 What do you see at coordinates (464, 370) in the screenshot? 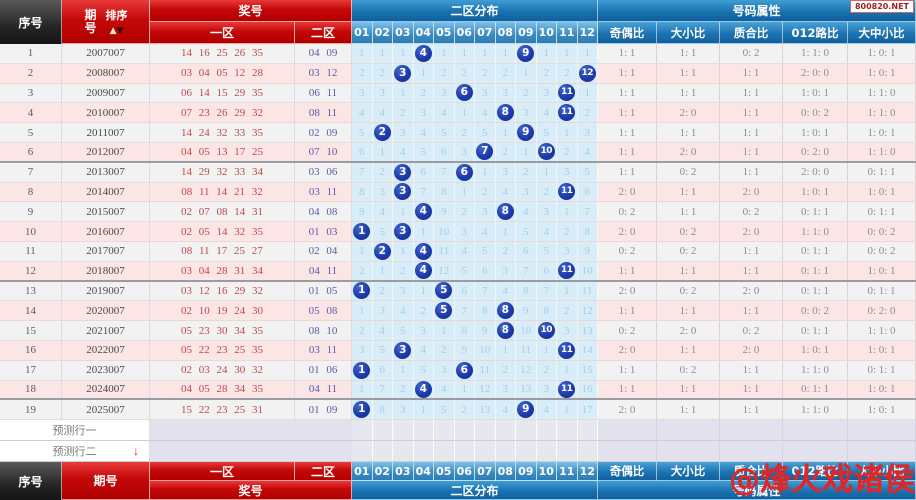
I see `number-ball: 6` at bounding box center [464, 370].